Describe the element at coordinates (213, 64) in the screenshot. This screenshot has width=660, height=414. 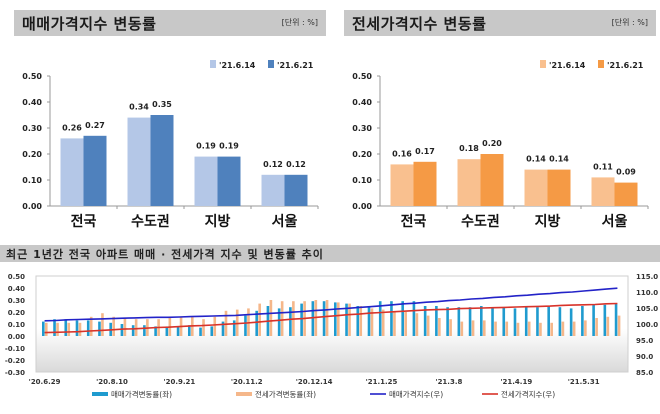
I see `sale-legend-swatch` at that location.